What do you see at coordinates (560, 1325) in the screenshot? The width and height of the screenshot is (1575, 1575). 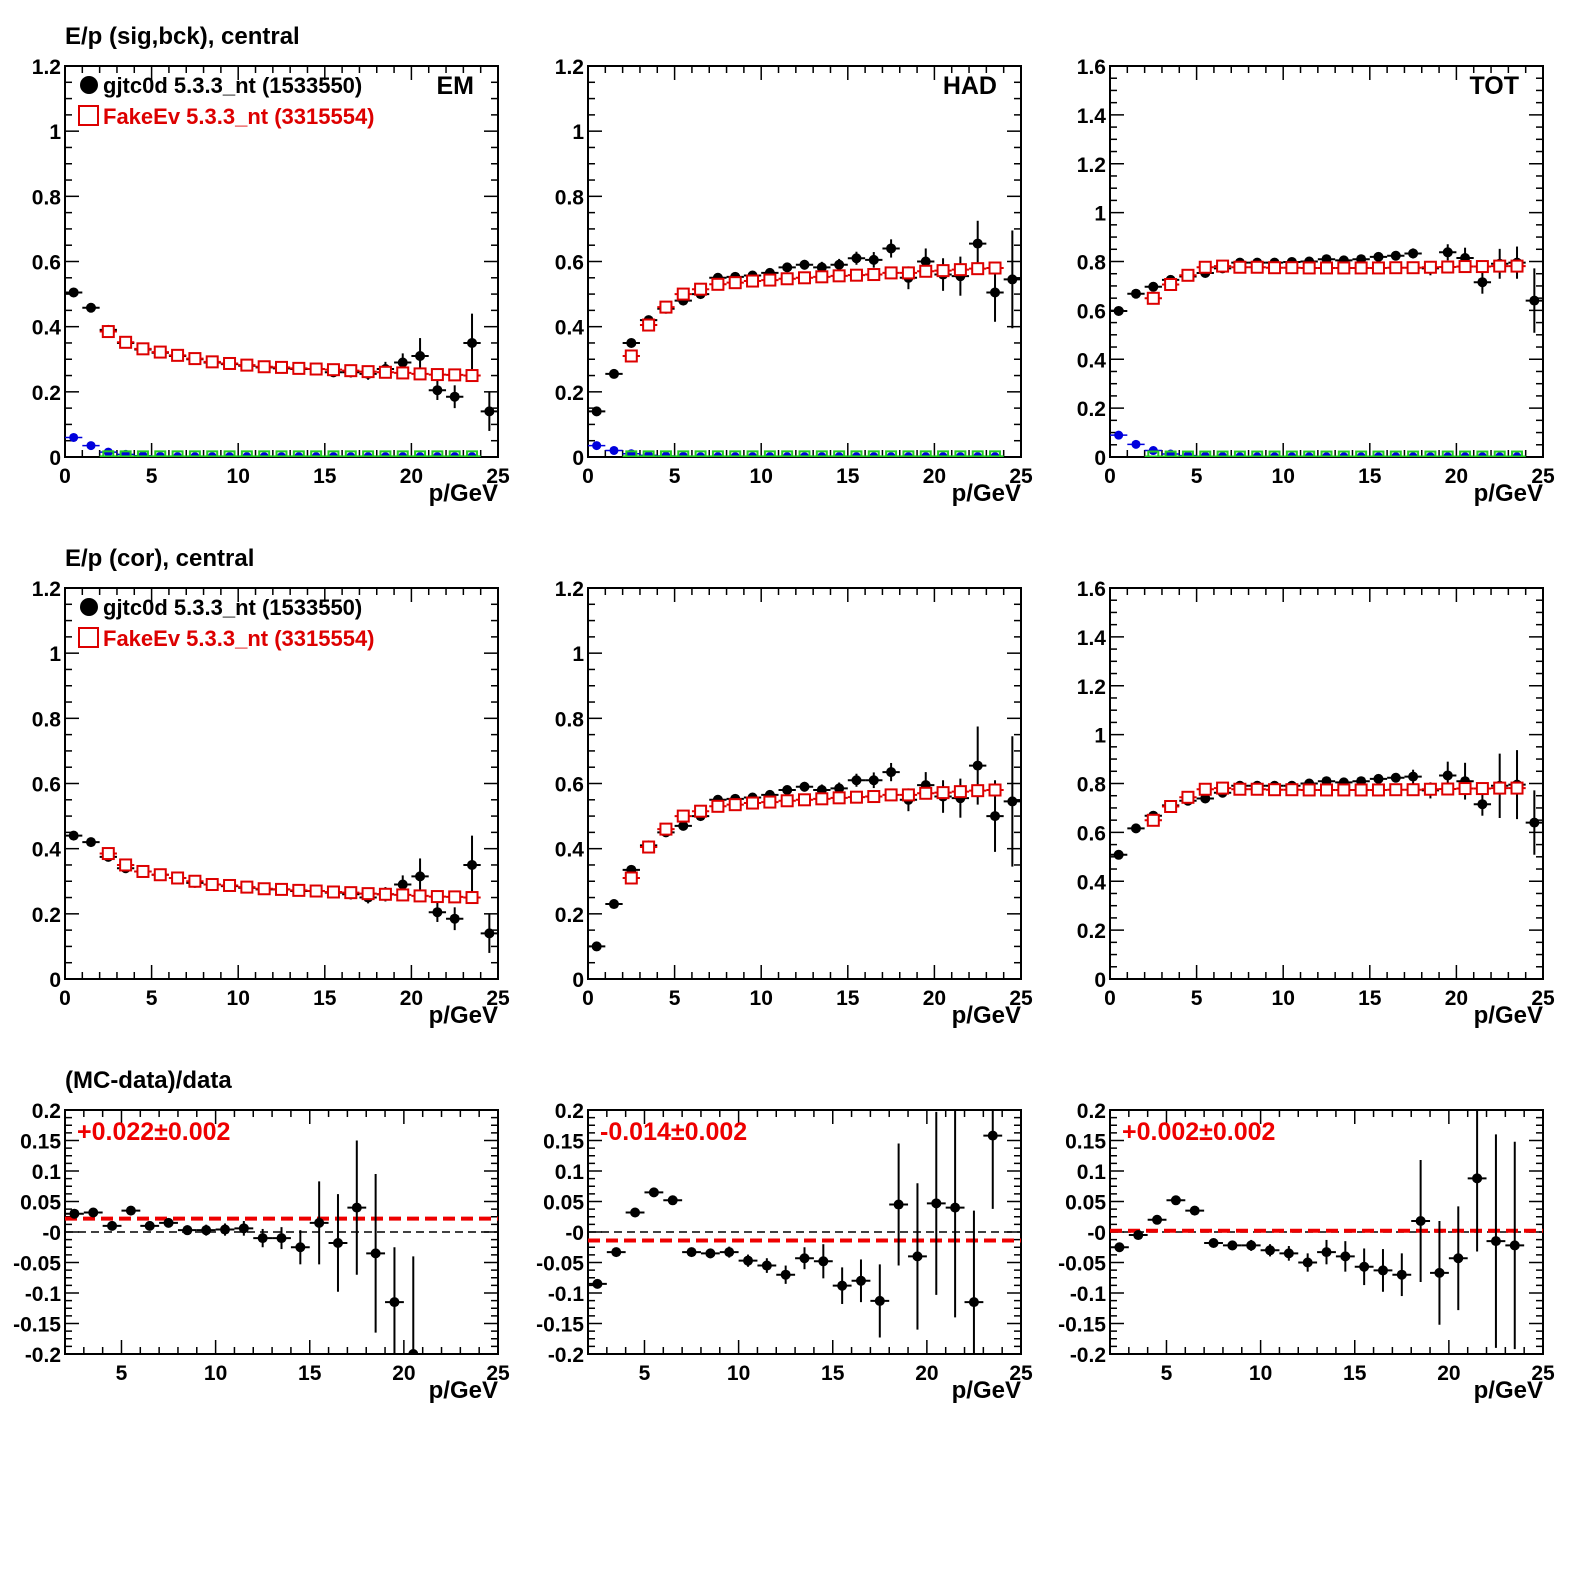 I see `y-tick-label: -0.15` at bounding box center [560, 1325].